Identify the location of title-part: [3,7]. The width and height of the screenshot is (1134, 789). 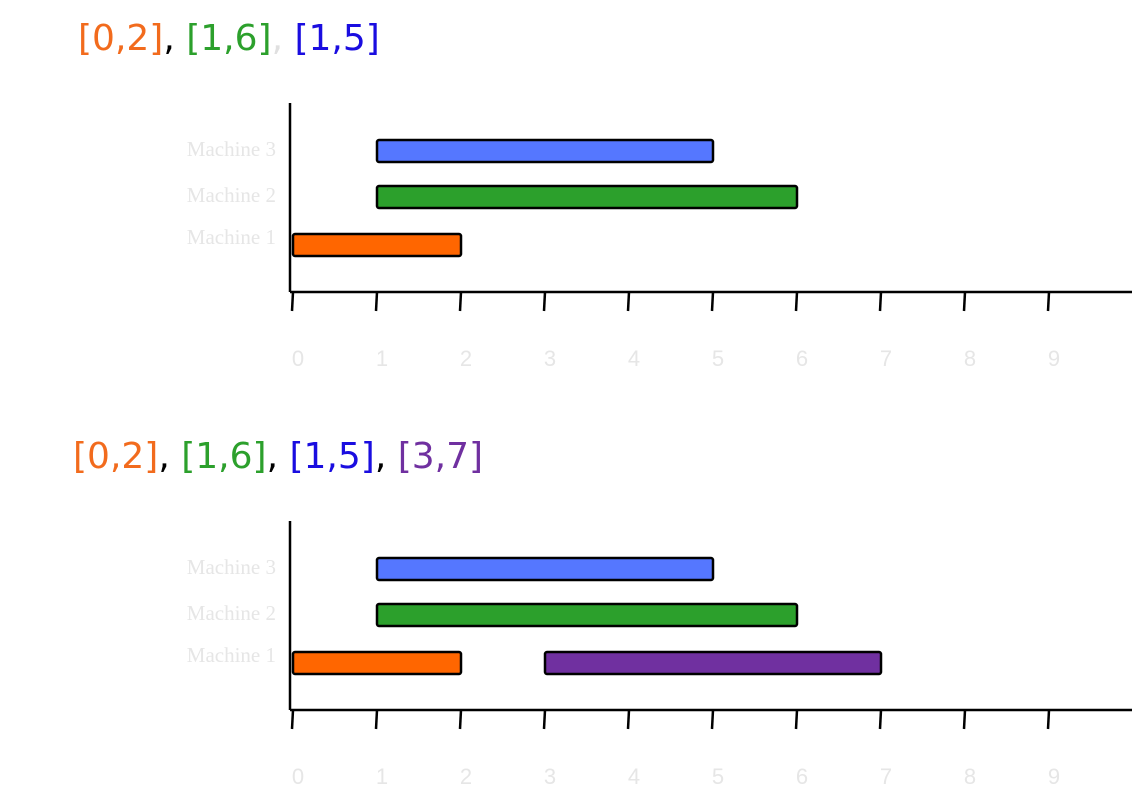
(440, 456).